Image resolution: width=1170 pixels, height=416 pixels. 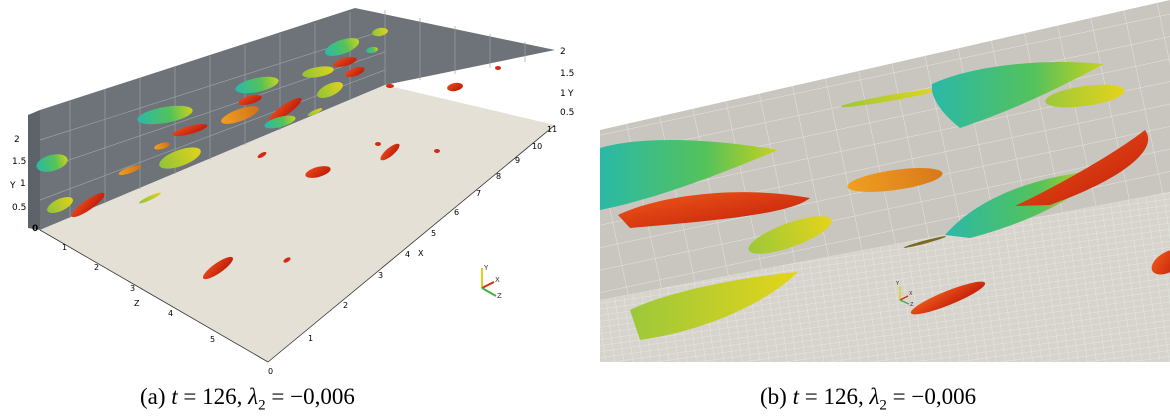 What do you see at coordinates (773, 396) in the screenshot?
I see `caption-b-label: (b)` at bounding box center [773, 396].